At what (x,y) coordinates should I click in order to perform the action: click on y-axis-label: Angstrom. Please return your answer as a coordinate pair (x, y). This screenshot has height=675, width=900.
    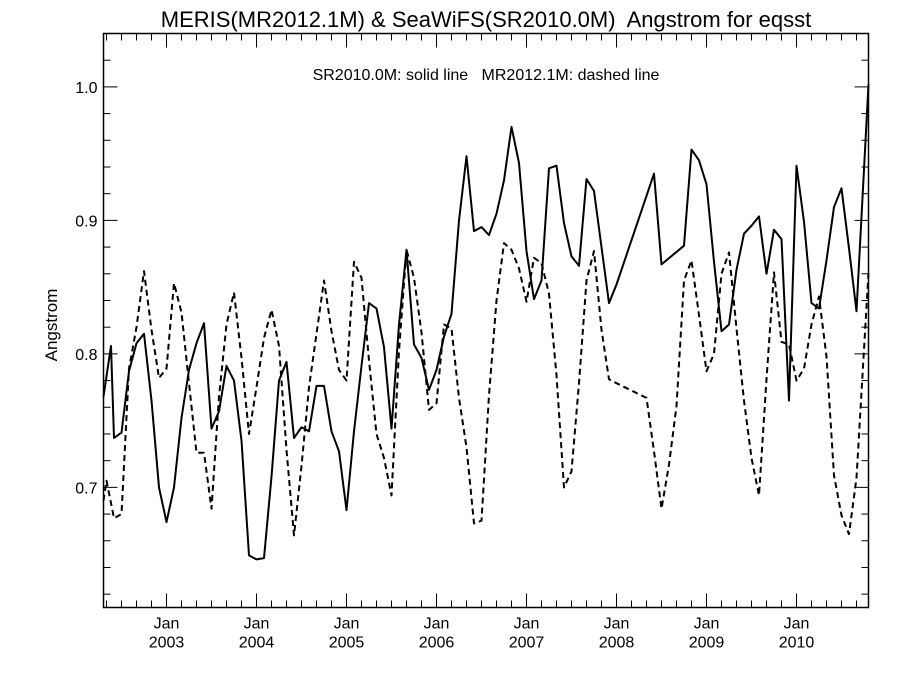
    Looking at the image, I should click on (51, 325).